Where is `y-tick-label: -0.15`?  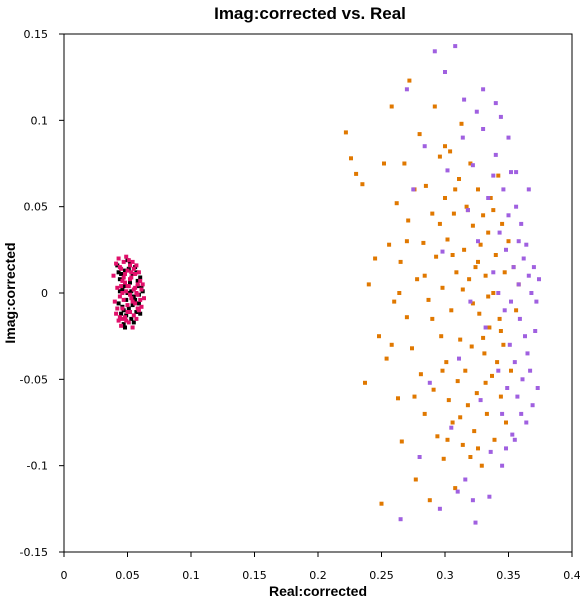 y-tick-label: -0.15 is located at coordinates (34, 552).